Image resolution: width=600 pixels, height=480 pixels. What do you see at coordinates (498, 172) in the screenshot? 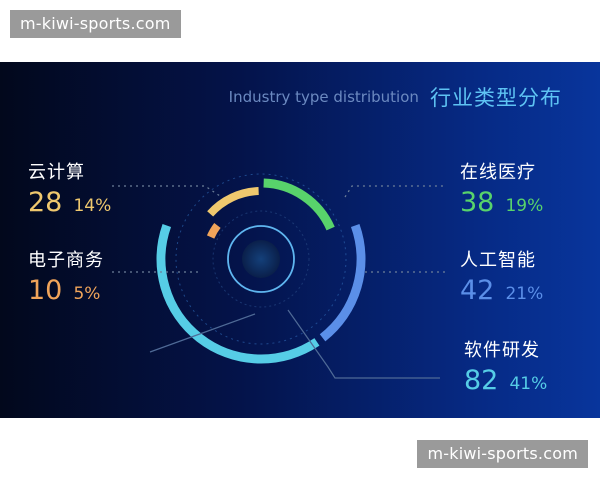
I see `slice-name: 在线医疗` at bounding box center [498, 172].